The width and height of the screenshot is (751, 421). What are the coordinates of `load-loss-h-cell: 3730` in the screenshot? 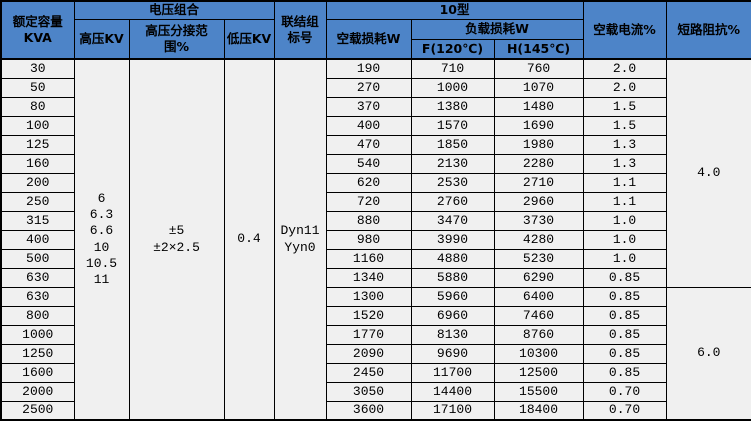 It's located at (538, 220).